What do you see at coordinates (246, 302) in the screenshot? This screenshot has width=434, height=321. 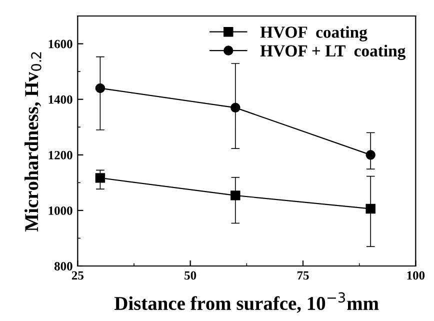 I see `x-axis-title: Distance from surafce, 10$^{−3}$mm` at bounding box center [246, 302].